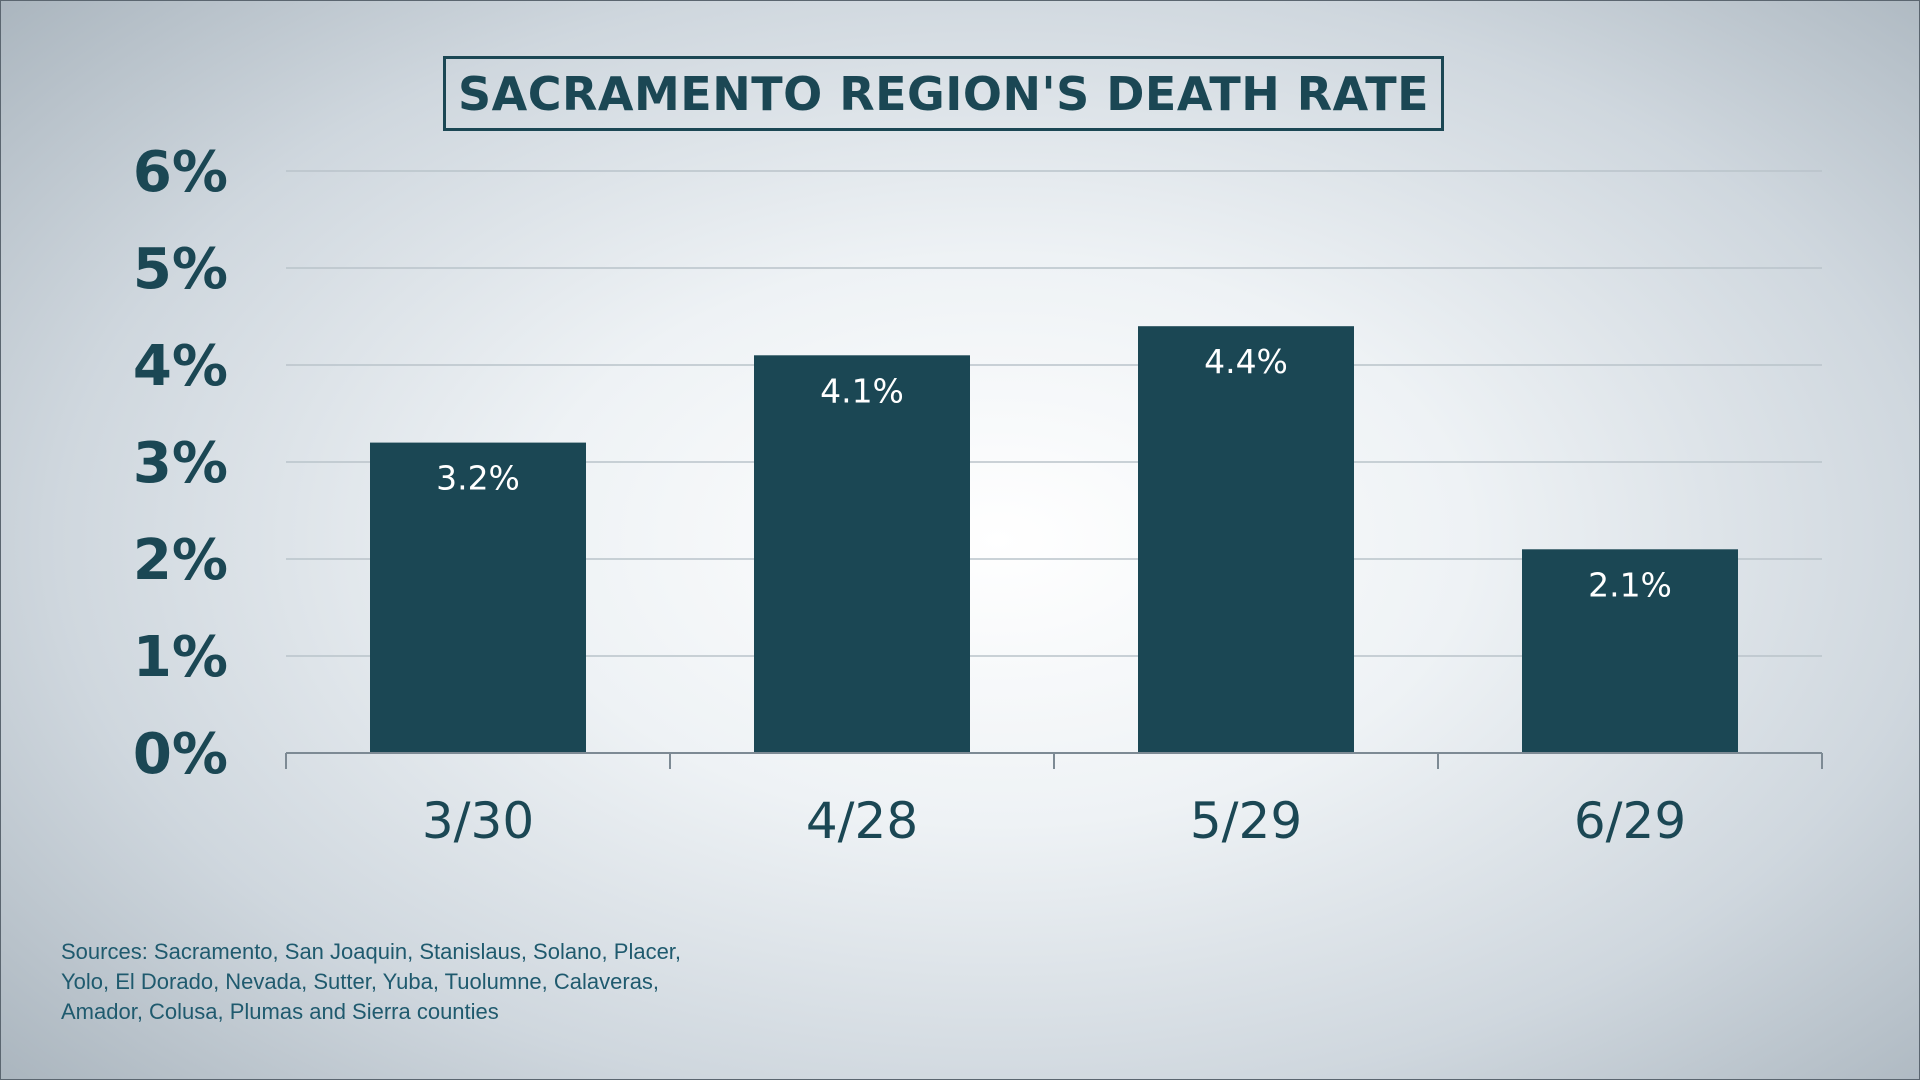 The width and height of the screenshot is (1920, 1080). I want to click on chart-title: SACRAMENTO REGION'S DEATH RATE, so click(943, 93).